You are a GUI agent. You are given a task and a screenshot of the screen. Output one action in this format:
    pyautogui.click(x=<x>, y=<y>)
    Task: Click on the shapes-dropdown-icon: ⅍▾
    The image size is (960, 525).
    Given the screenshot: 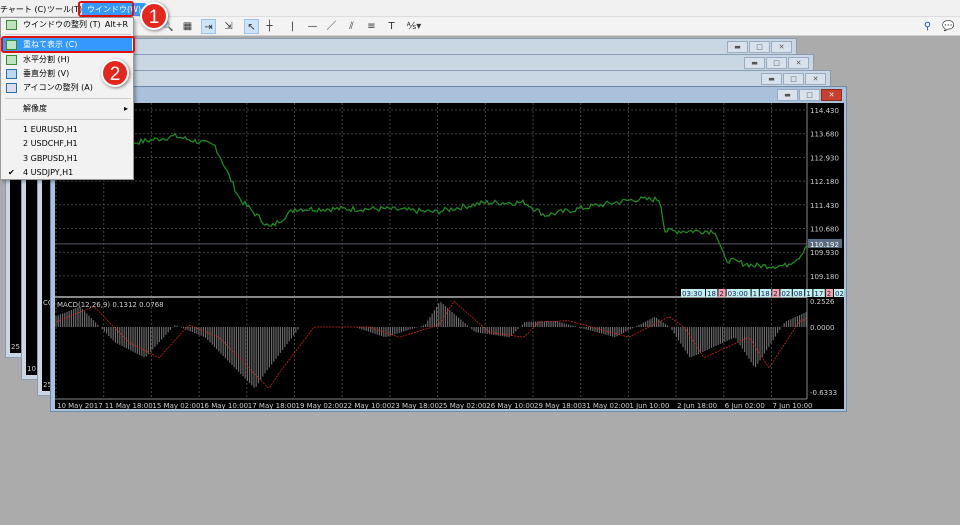 What is the action you would take?
    pyautogui.click(x=414, y=26)
    